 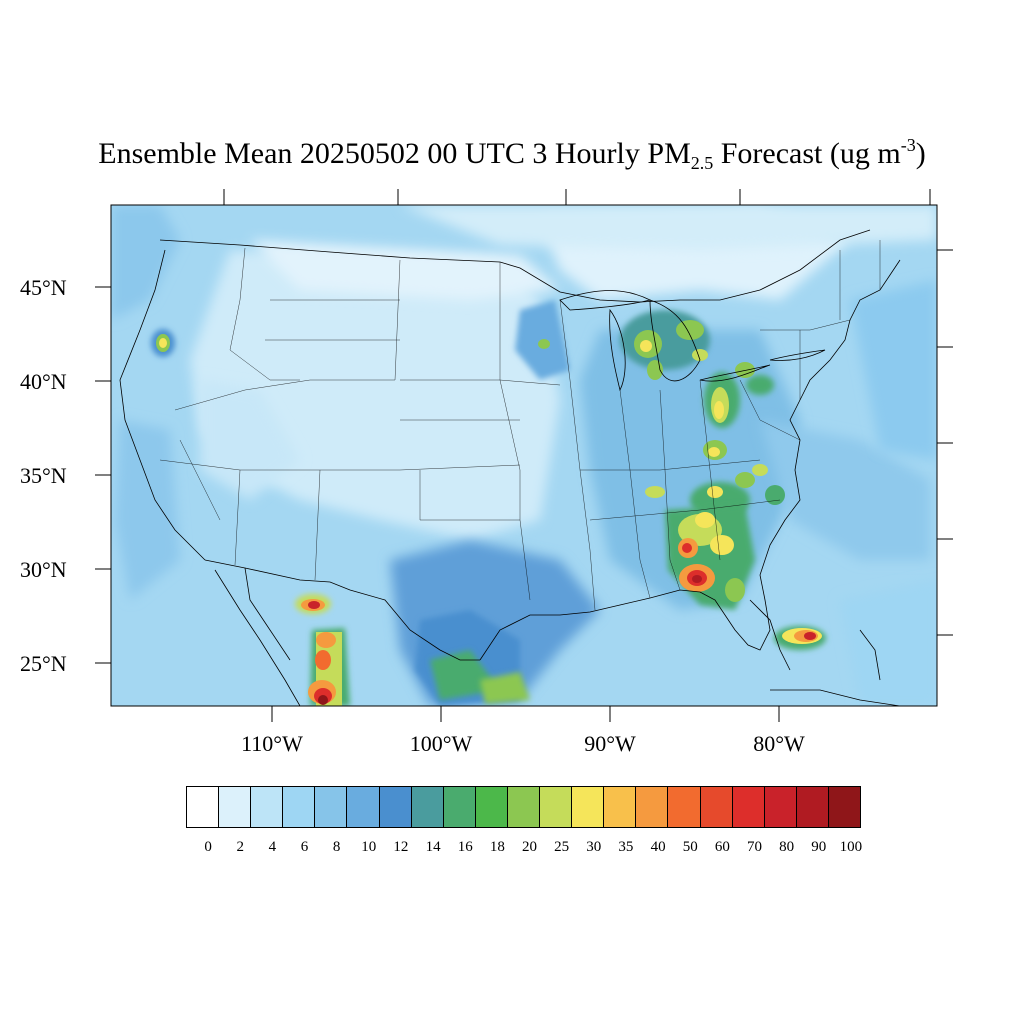 What do you see at coordinates (594, 847) in the screenshot?
I see `colorbar-label: 30` at bounding box center [594, 847].